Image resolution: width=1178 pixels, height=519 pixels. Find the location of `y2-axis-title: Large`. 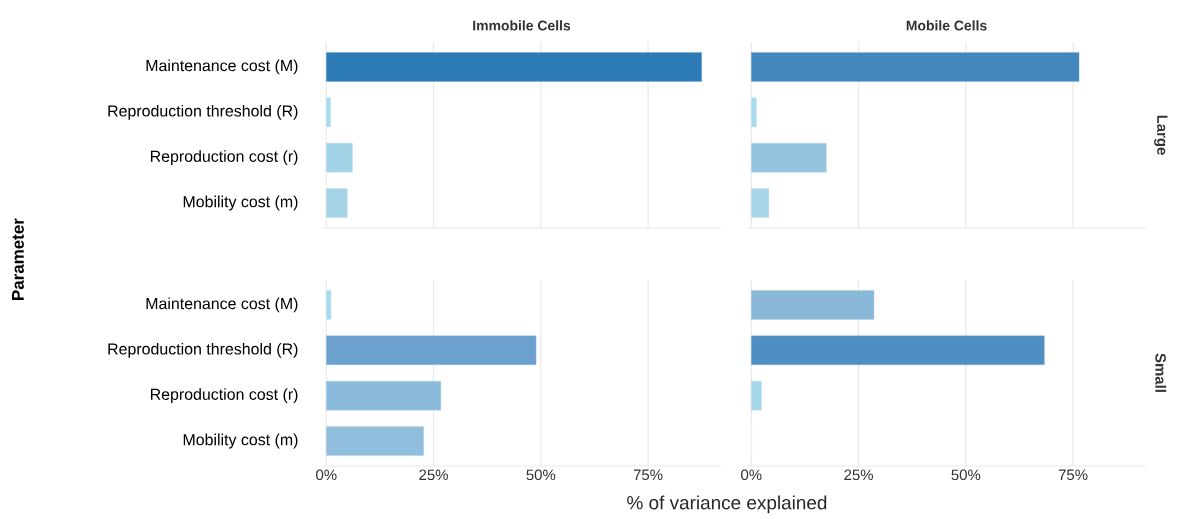

y2-axis-title: Large is located at coordinates (1161, 135).